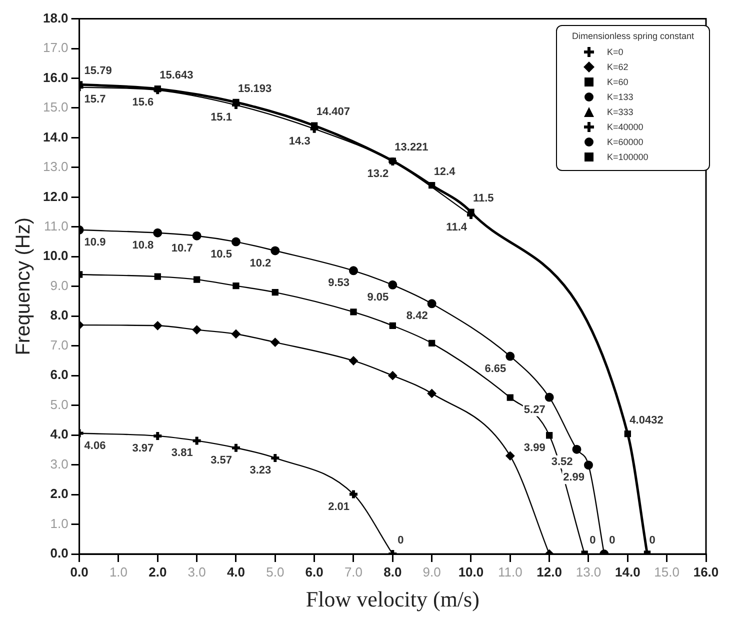  Describe the element at coordinates (59, 553) in the screenshot. I see `y-tick-label: 0.0` at that location.